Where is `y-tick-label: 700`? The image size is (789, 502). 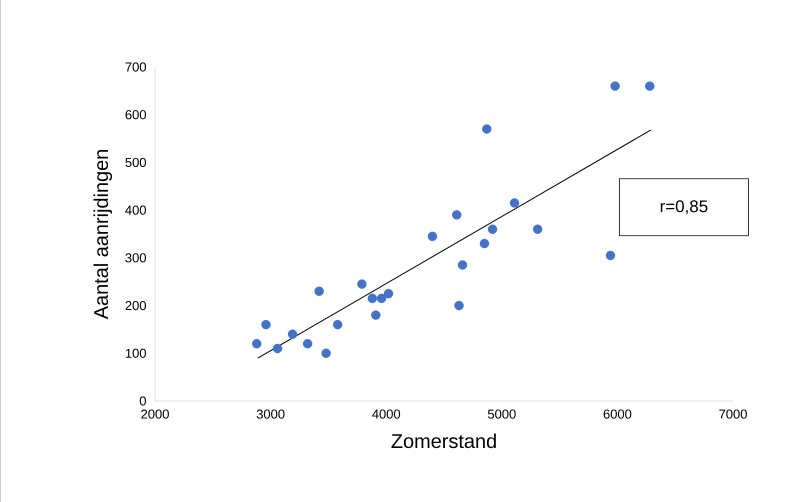 y-tick-label: 700 is located at coordinates (136, 67).